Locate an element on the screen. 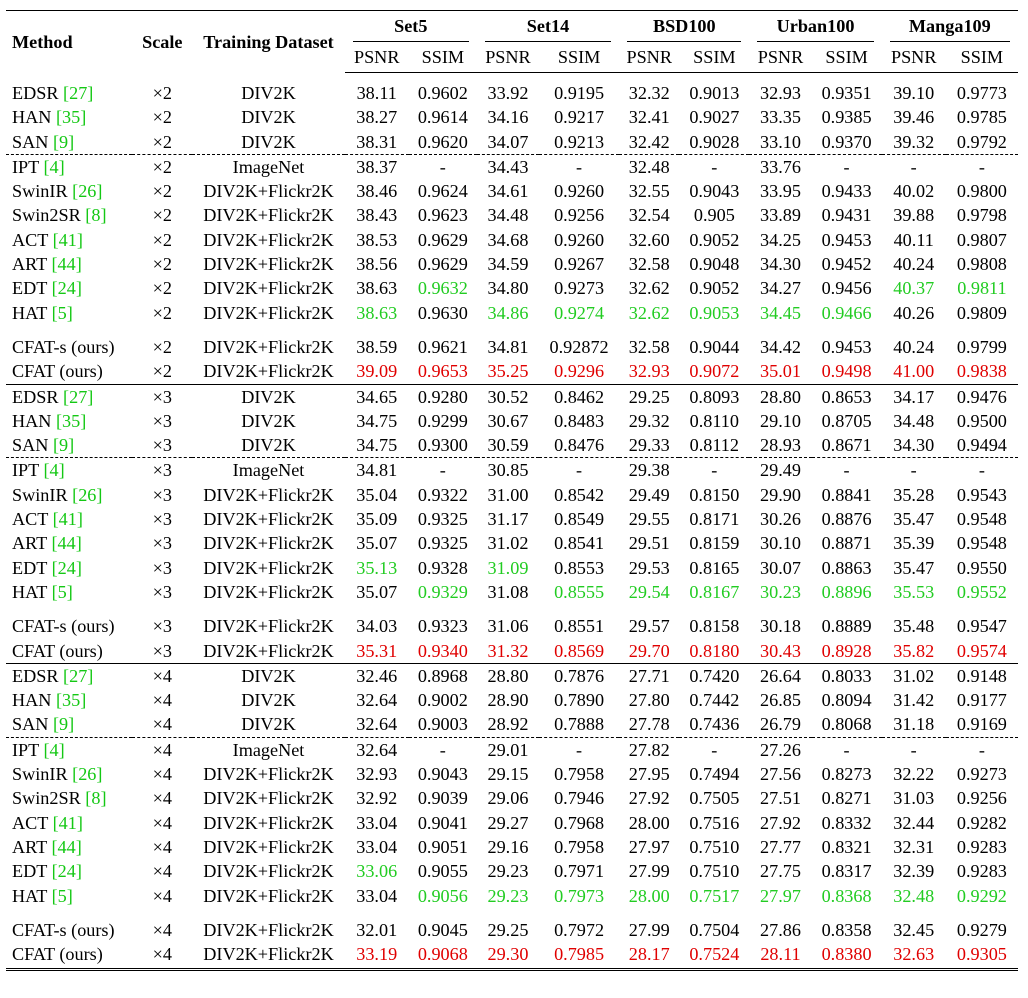 This screenshot has height=998, width=1028. ssim-value: 0.8551 is located at coordinates (579, 626).